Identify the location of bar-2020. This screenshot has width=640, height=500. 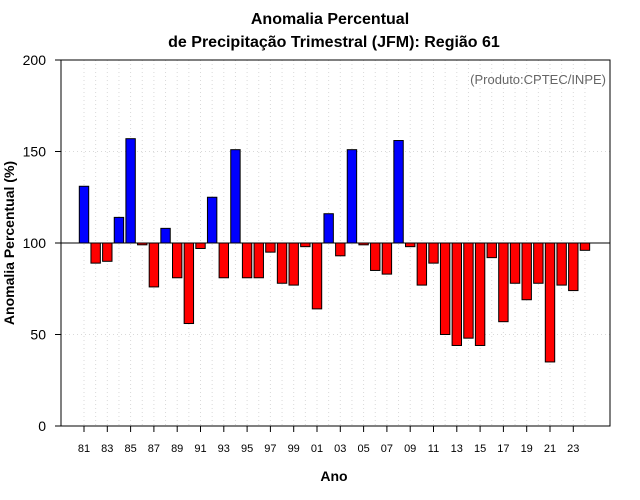
(538, 263).